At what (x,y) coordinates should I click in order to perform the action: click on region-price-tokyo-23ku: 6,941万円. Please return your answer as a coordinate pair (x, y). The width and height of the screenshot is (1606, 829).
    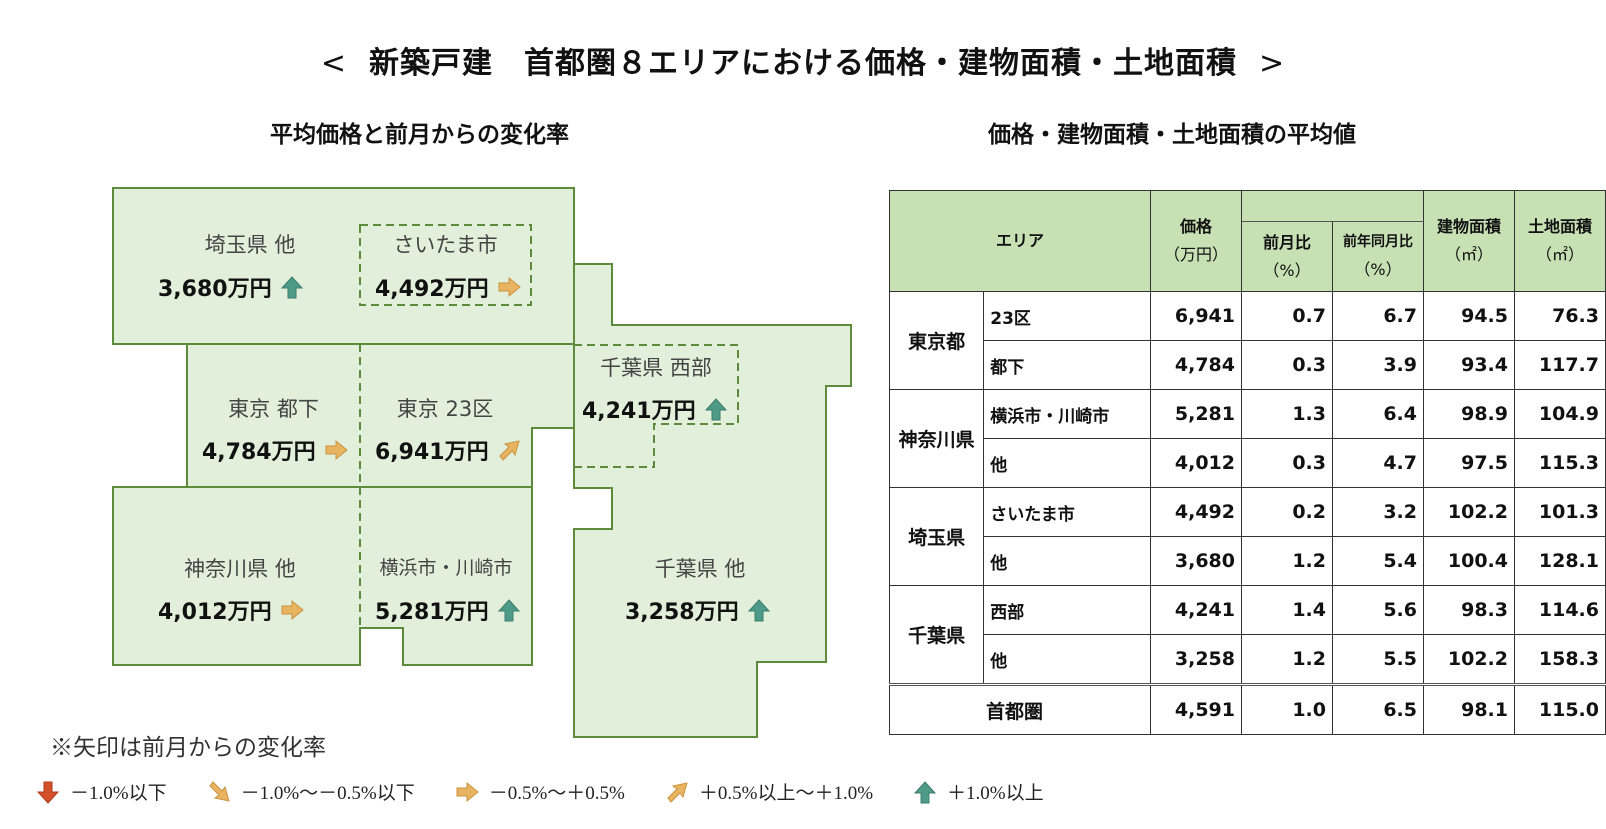
    Looking at the image, I should click on (448, 450).